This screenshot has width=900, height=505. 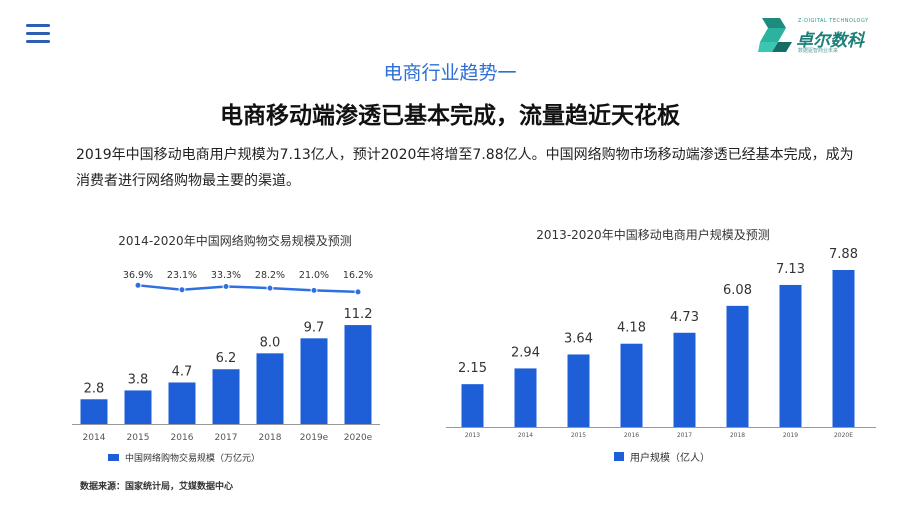 What do you see at coordinates (450, 73) in the screenshot?
I see `section-subtitle: 电商行业趋势一` at bounding box center [450, 73].